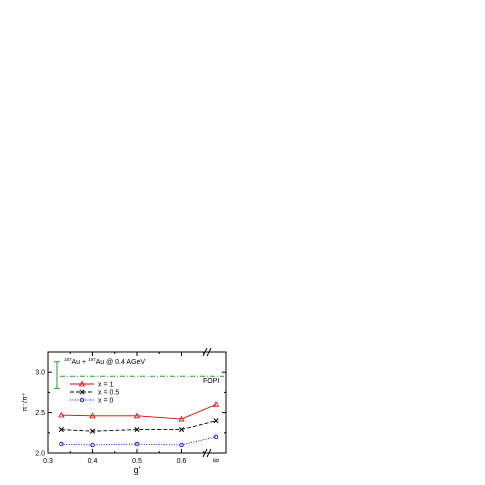  Describe the element at coordinates (40, 454) in the screenshot. I see `y-tick-label: 2.0` at that location.